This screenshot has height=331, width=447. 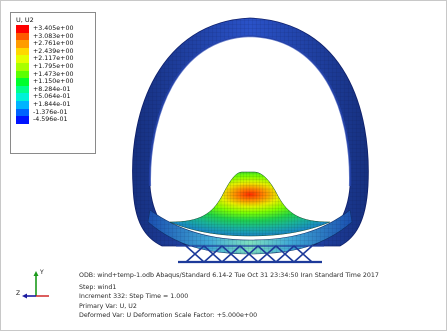 I want to click on legend-row: +3.405e+00, so click(x=54, y=29).